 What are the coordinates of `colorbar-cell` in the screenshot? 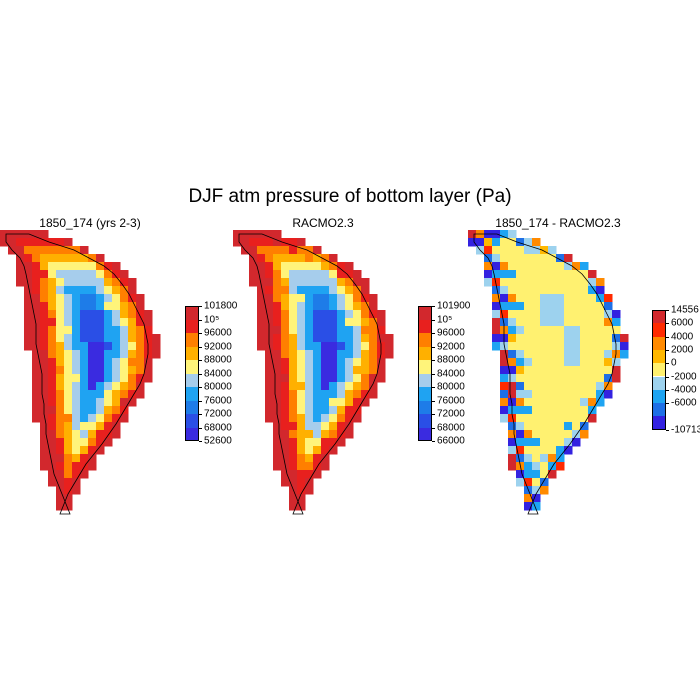 It's located at (425, 421).